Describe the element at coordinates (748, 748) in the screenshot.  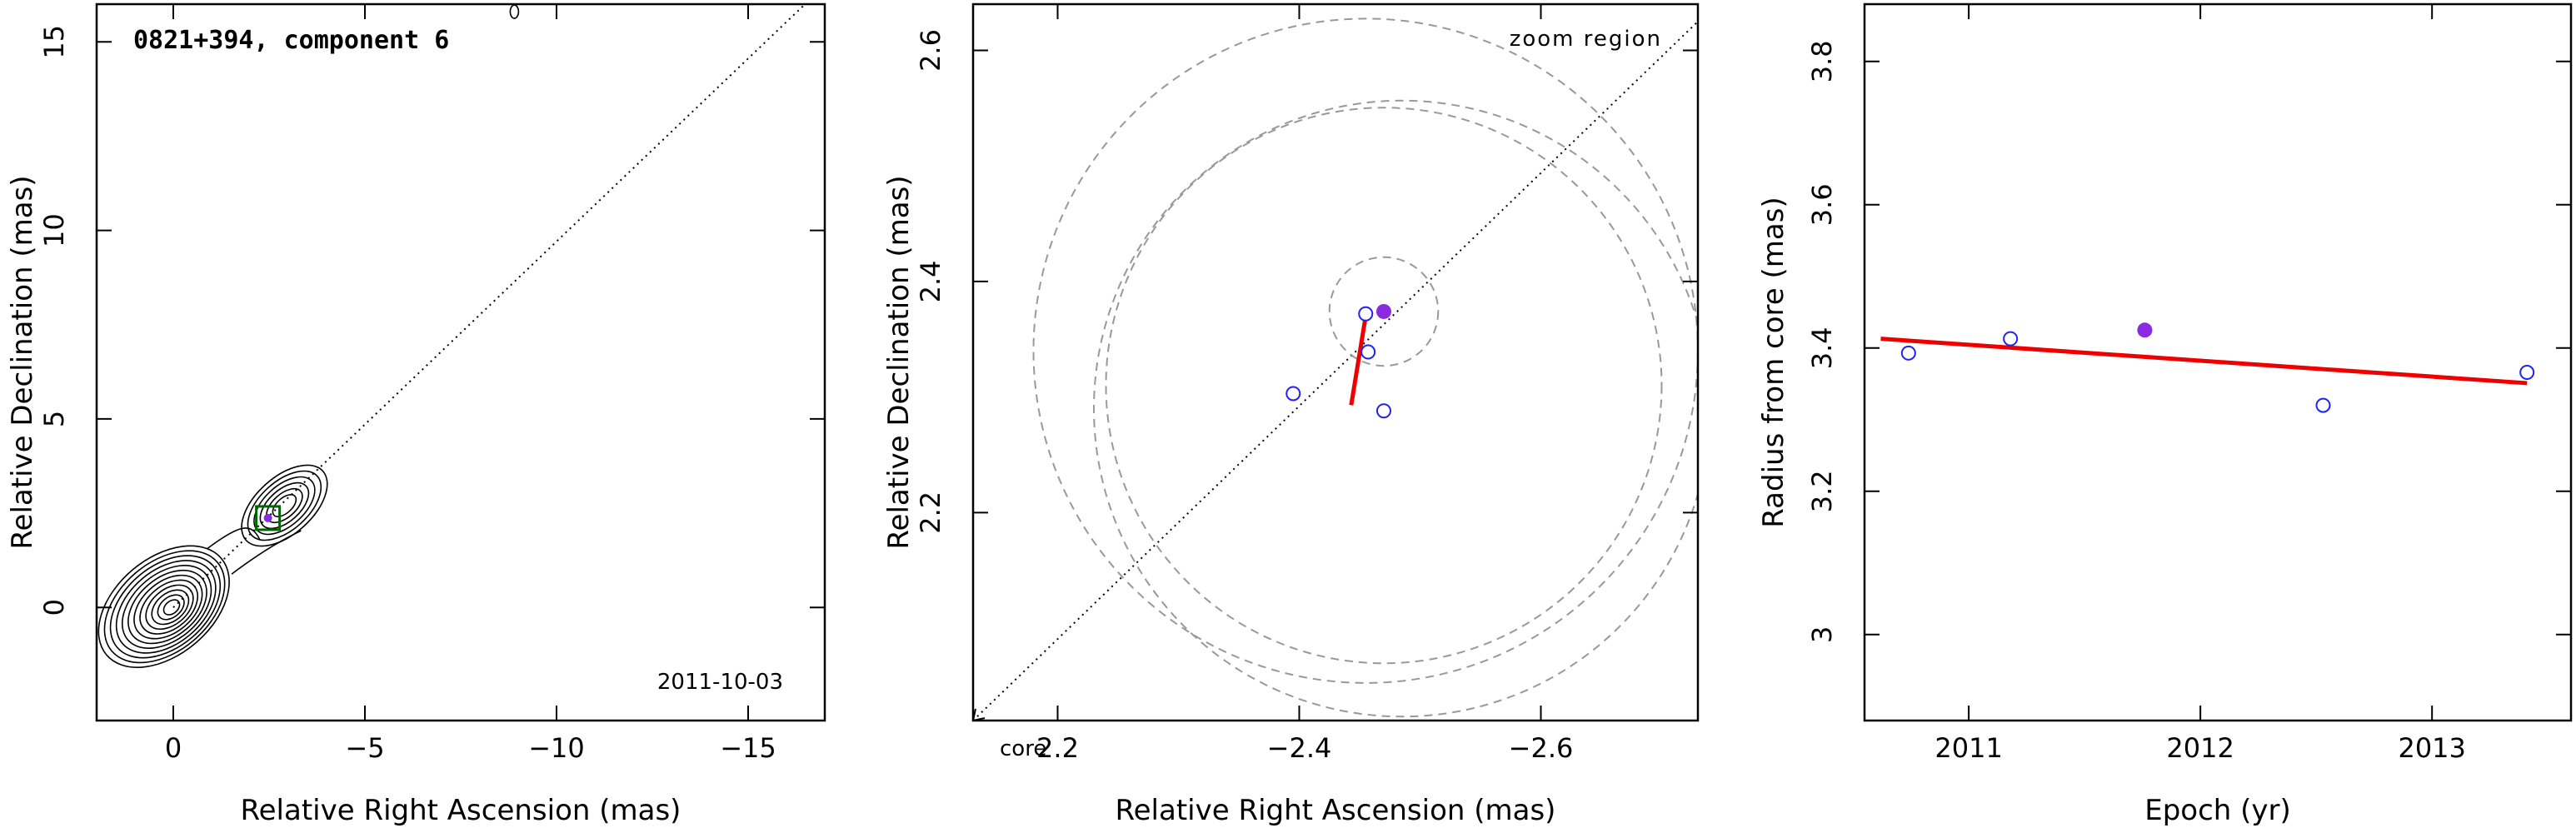
I see `x-tick-label: −15` at that location.